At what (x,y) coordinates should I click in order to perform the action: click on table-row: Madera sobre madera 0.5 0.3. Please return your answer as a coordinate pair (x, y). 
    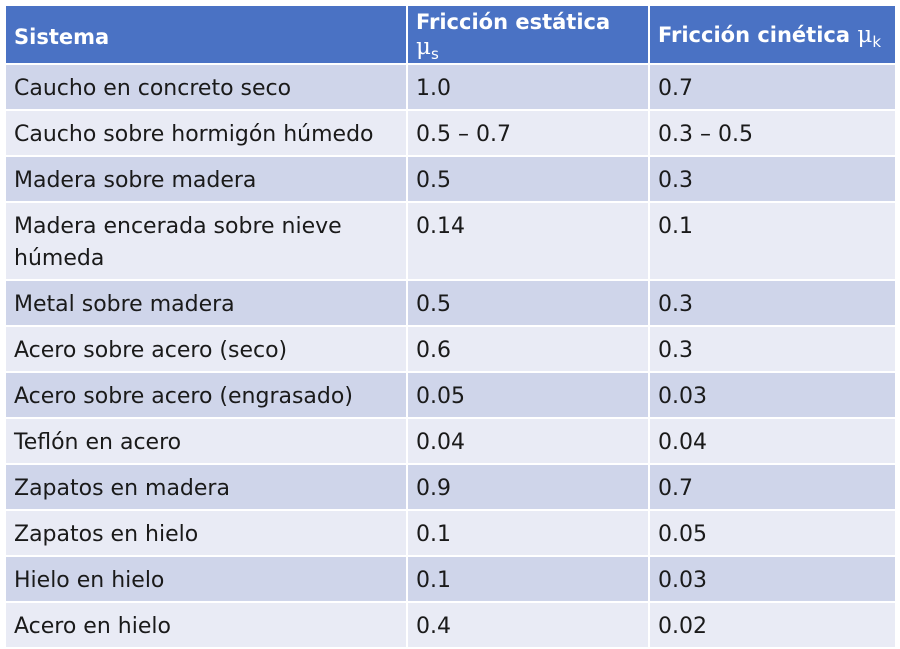
    Looking at the image, I should click on (450, 179).